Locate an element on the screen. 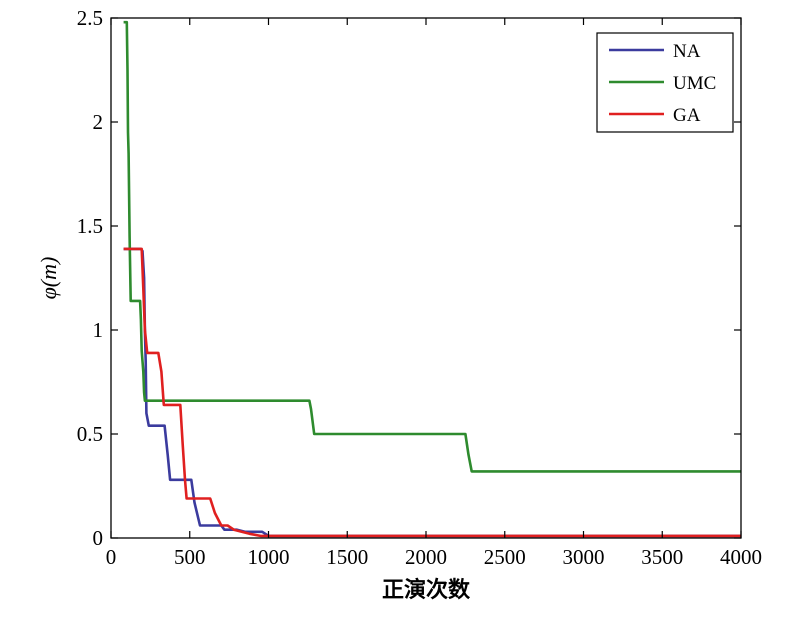 This screenshot has width=800, height=619. x-tick-label: 3500 is located at coordinates (662, 557).